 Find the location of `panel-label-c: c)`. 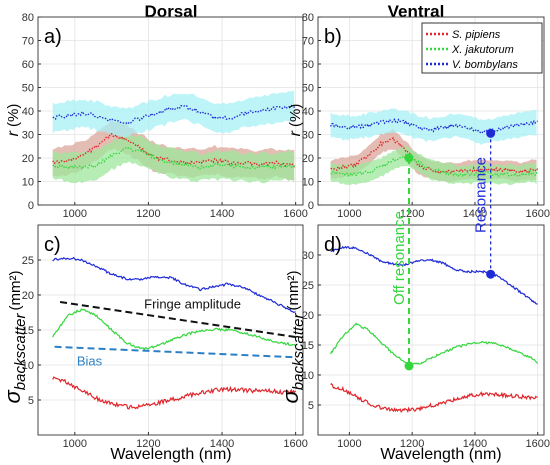

panel-label-c: c) is located at coordinates (52, 245).